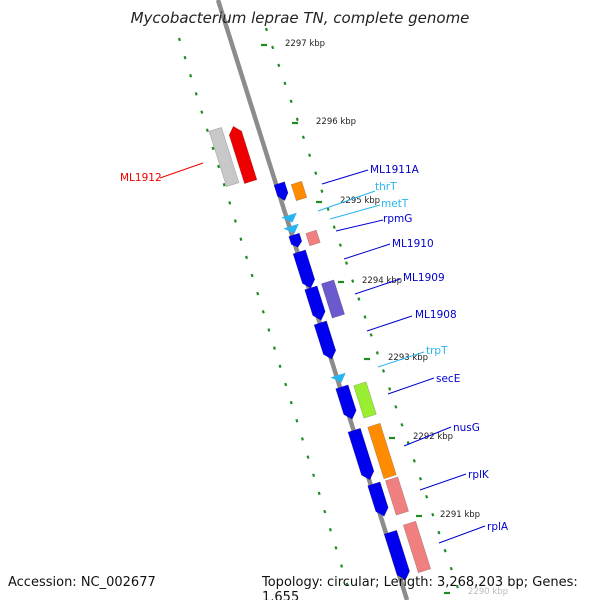 This screenshot has height=600, width=600. Describe the element at coordinates (181, 170) in the screenshot. I see `ml1912-callout-line` at that location.